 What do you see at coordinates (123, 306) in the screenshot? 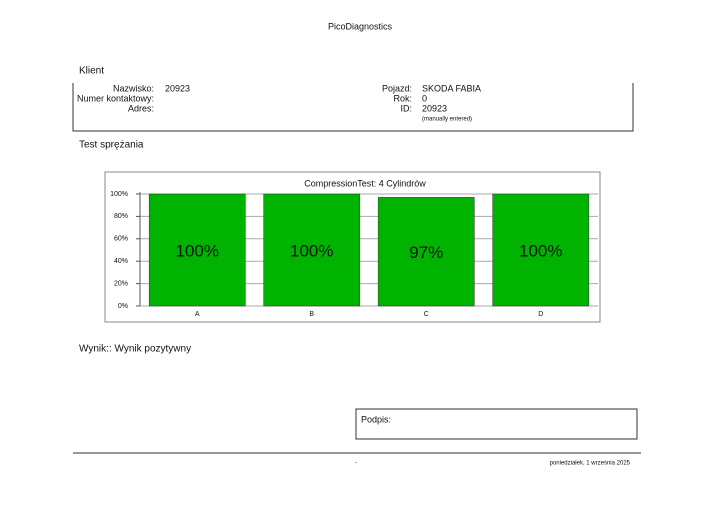
I see `y-tick-label: 0%` at bounding box center [123, 306].